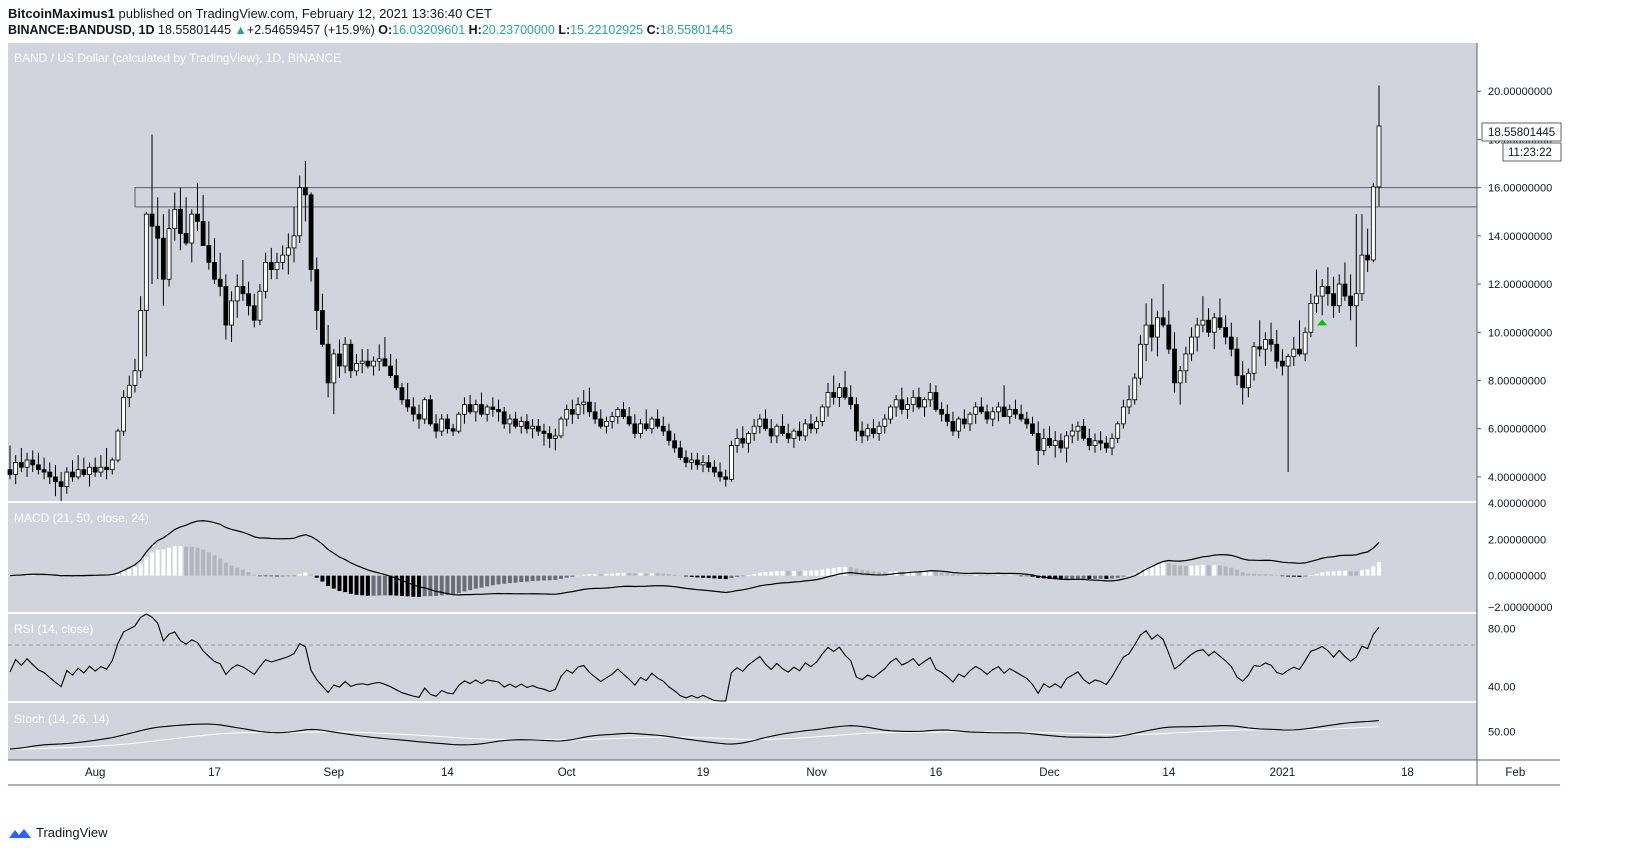 The image size is (1627, 852). Describe the element at coordinates (61, 13) in the screenshot. I see `author-name: BitcoinMaximus1` at that location.